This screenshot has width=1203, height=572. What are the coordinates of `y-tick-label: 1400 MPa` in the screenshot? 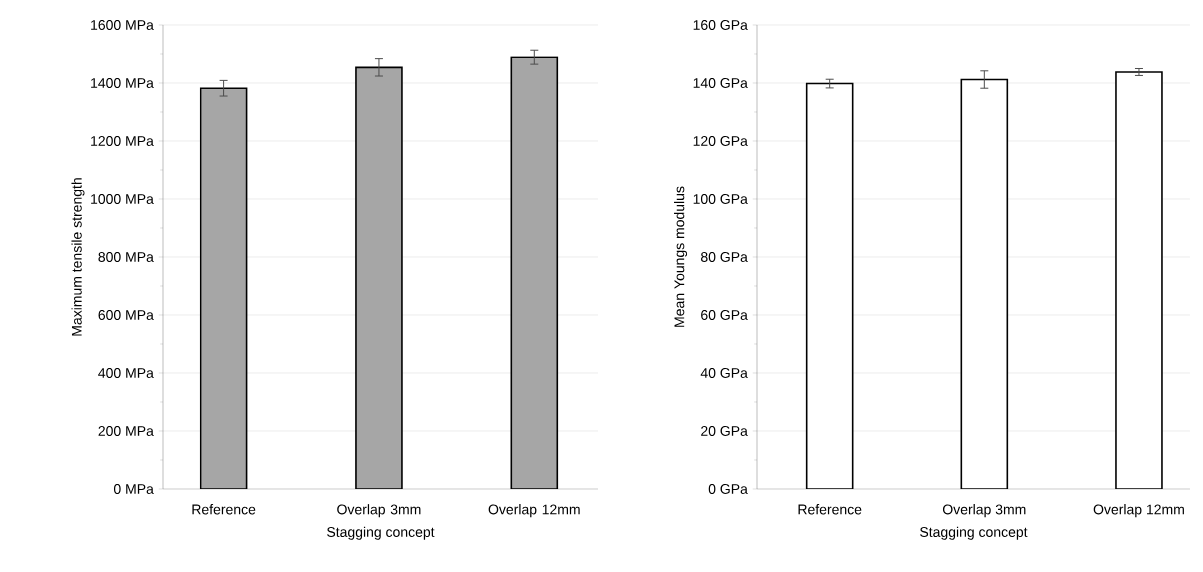 It's located at (122, 83).